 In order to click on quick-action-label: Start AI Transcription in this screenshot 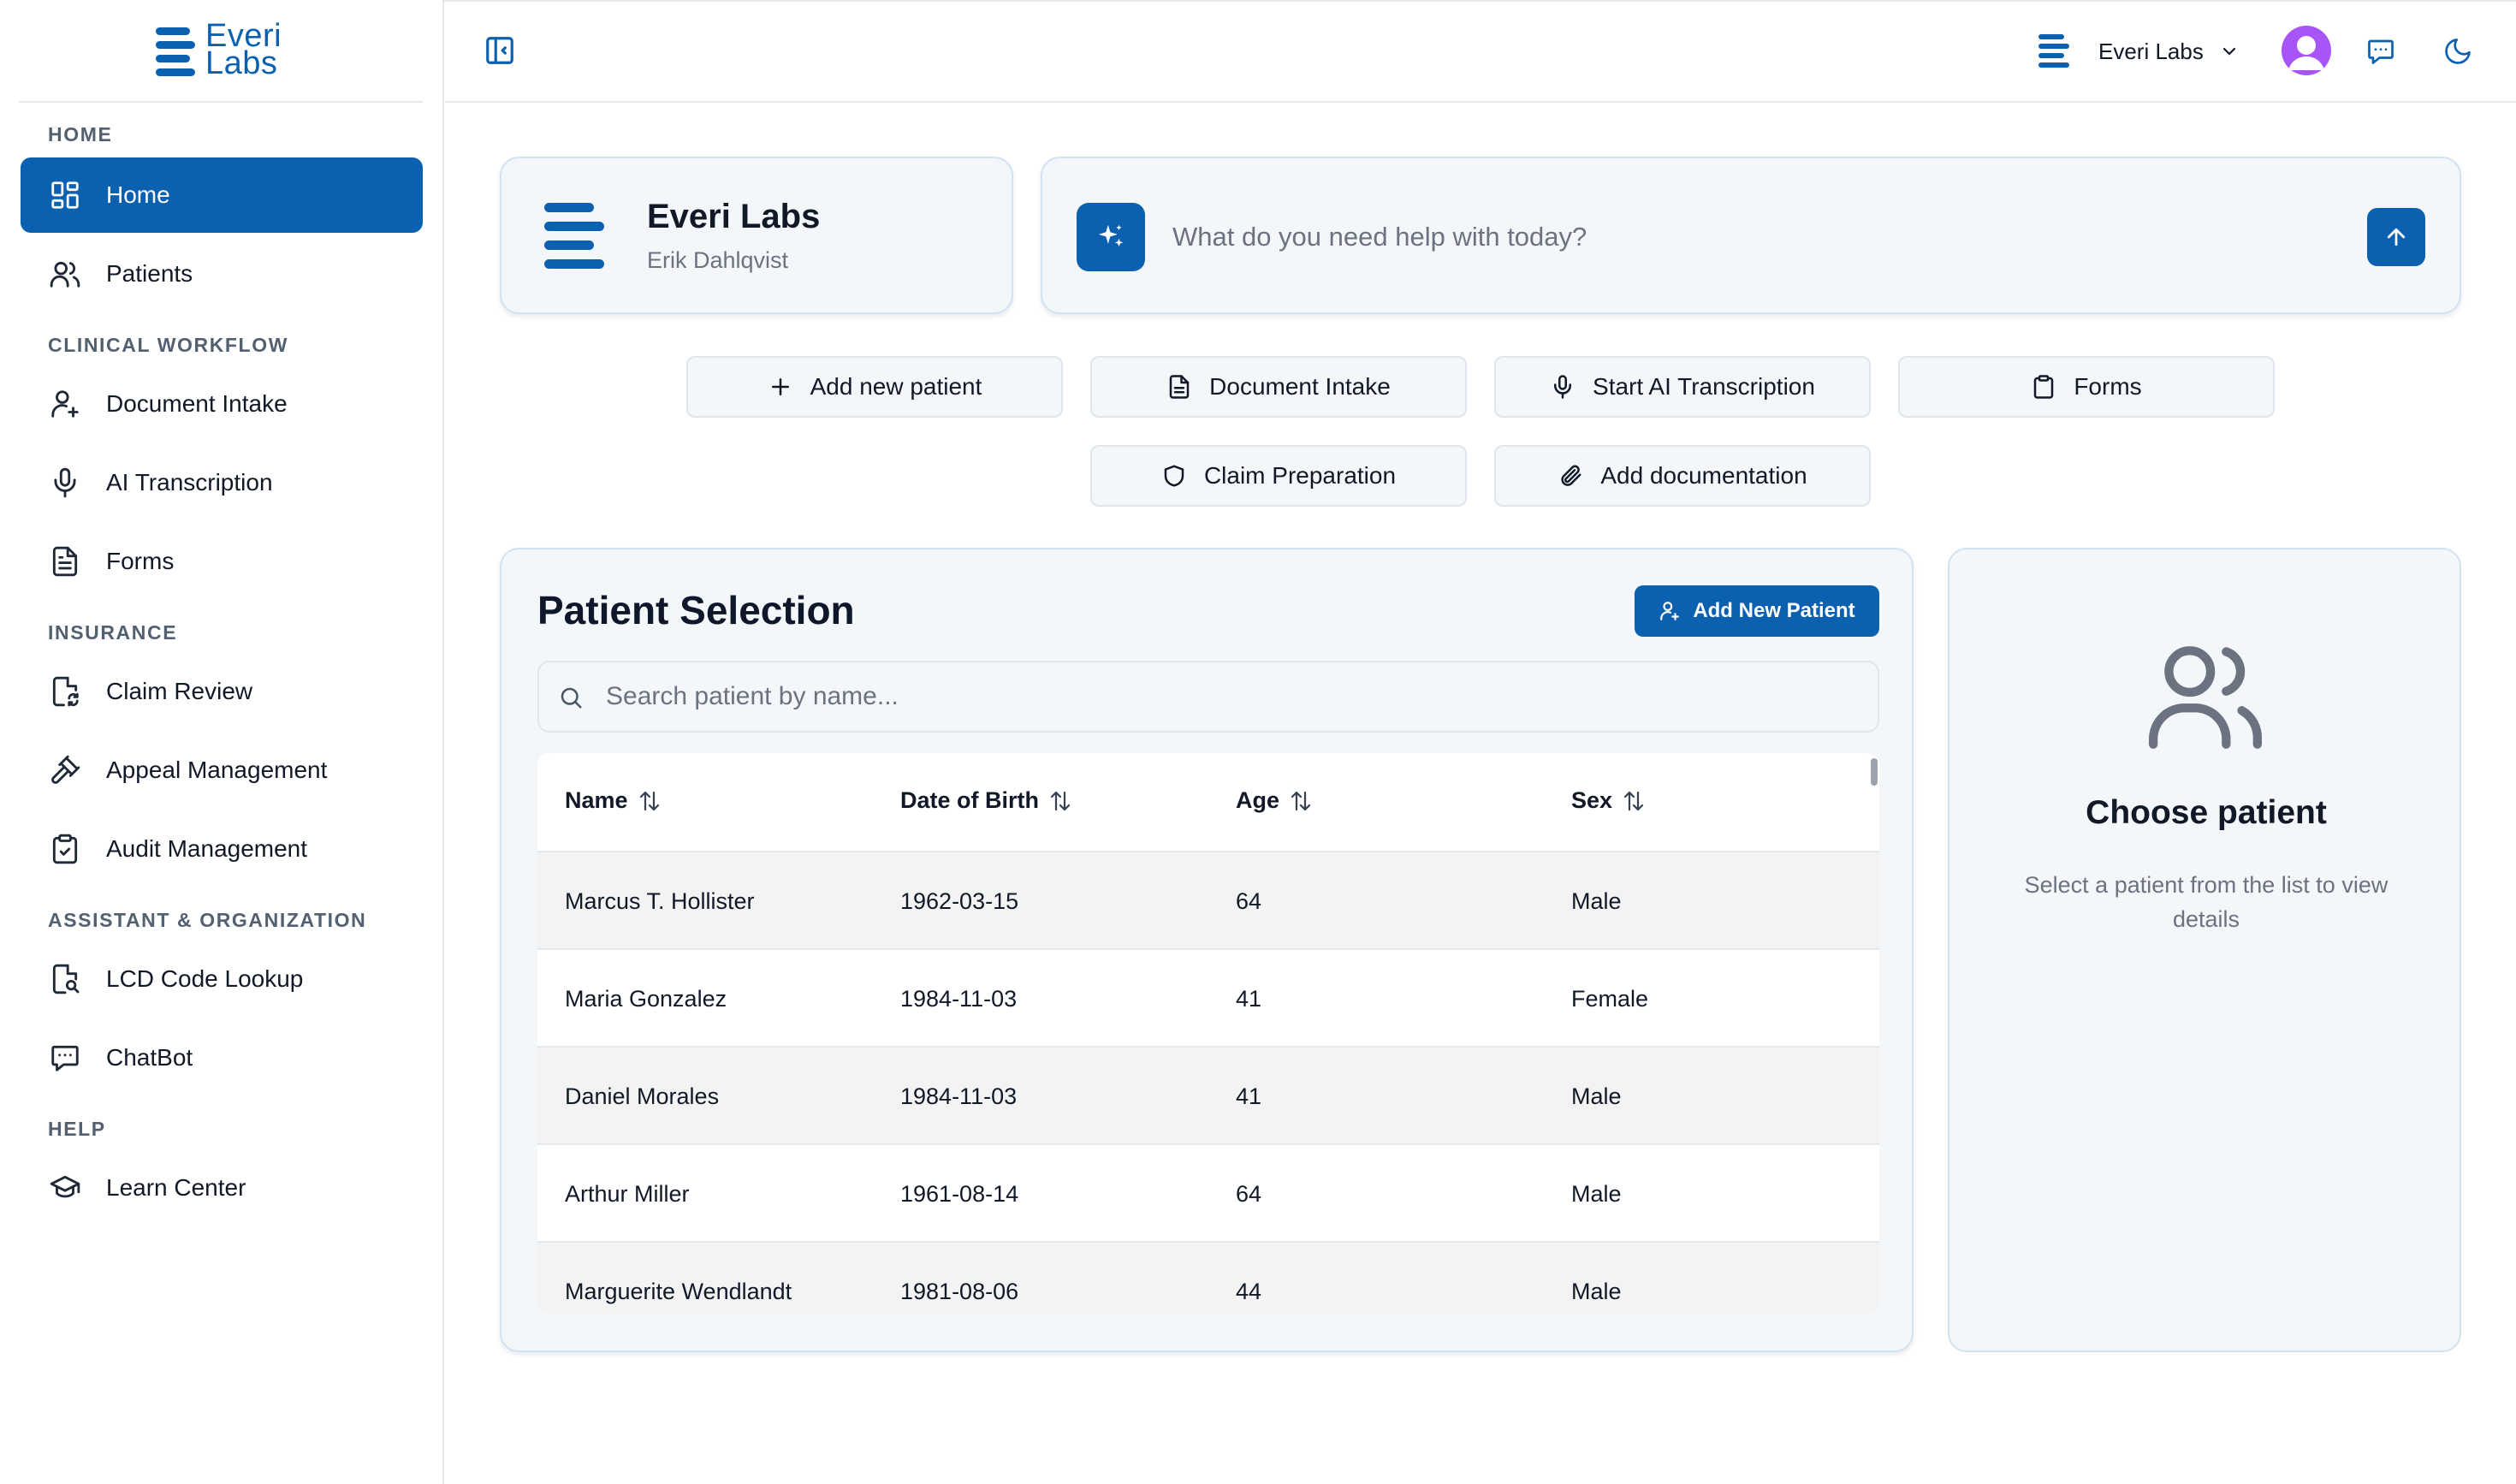, I will do `click(1704, 387)`.